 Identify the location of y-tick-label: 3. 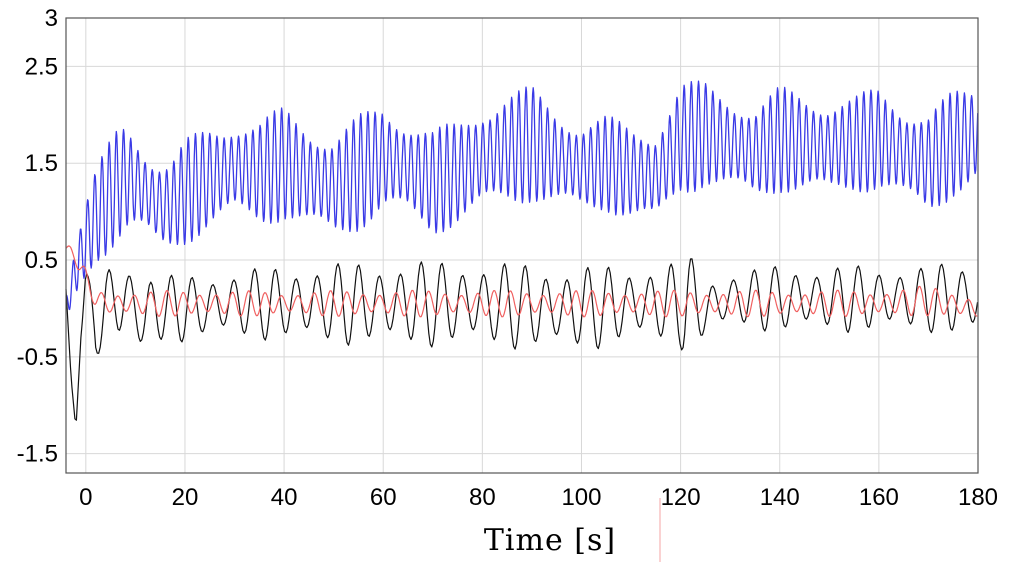
(51, 18).